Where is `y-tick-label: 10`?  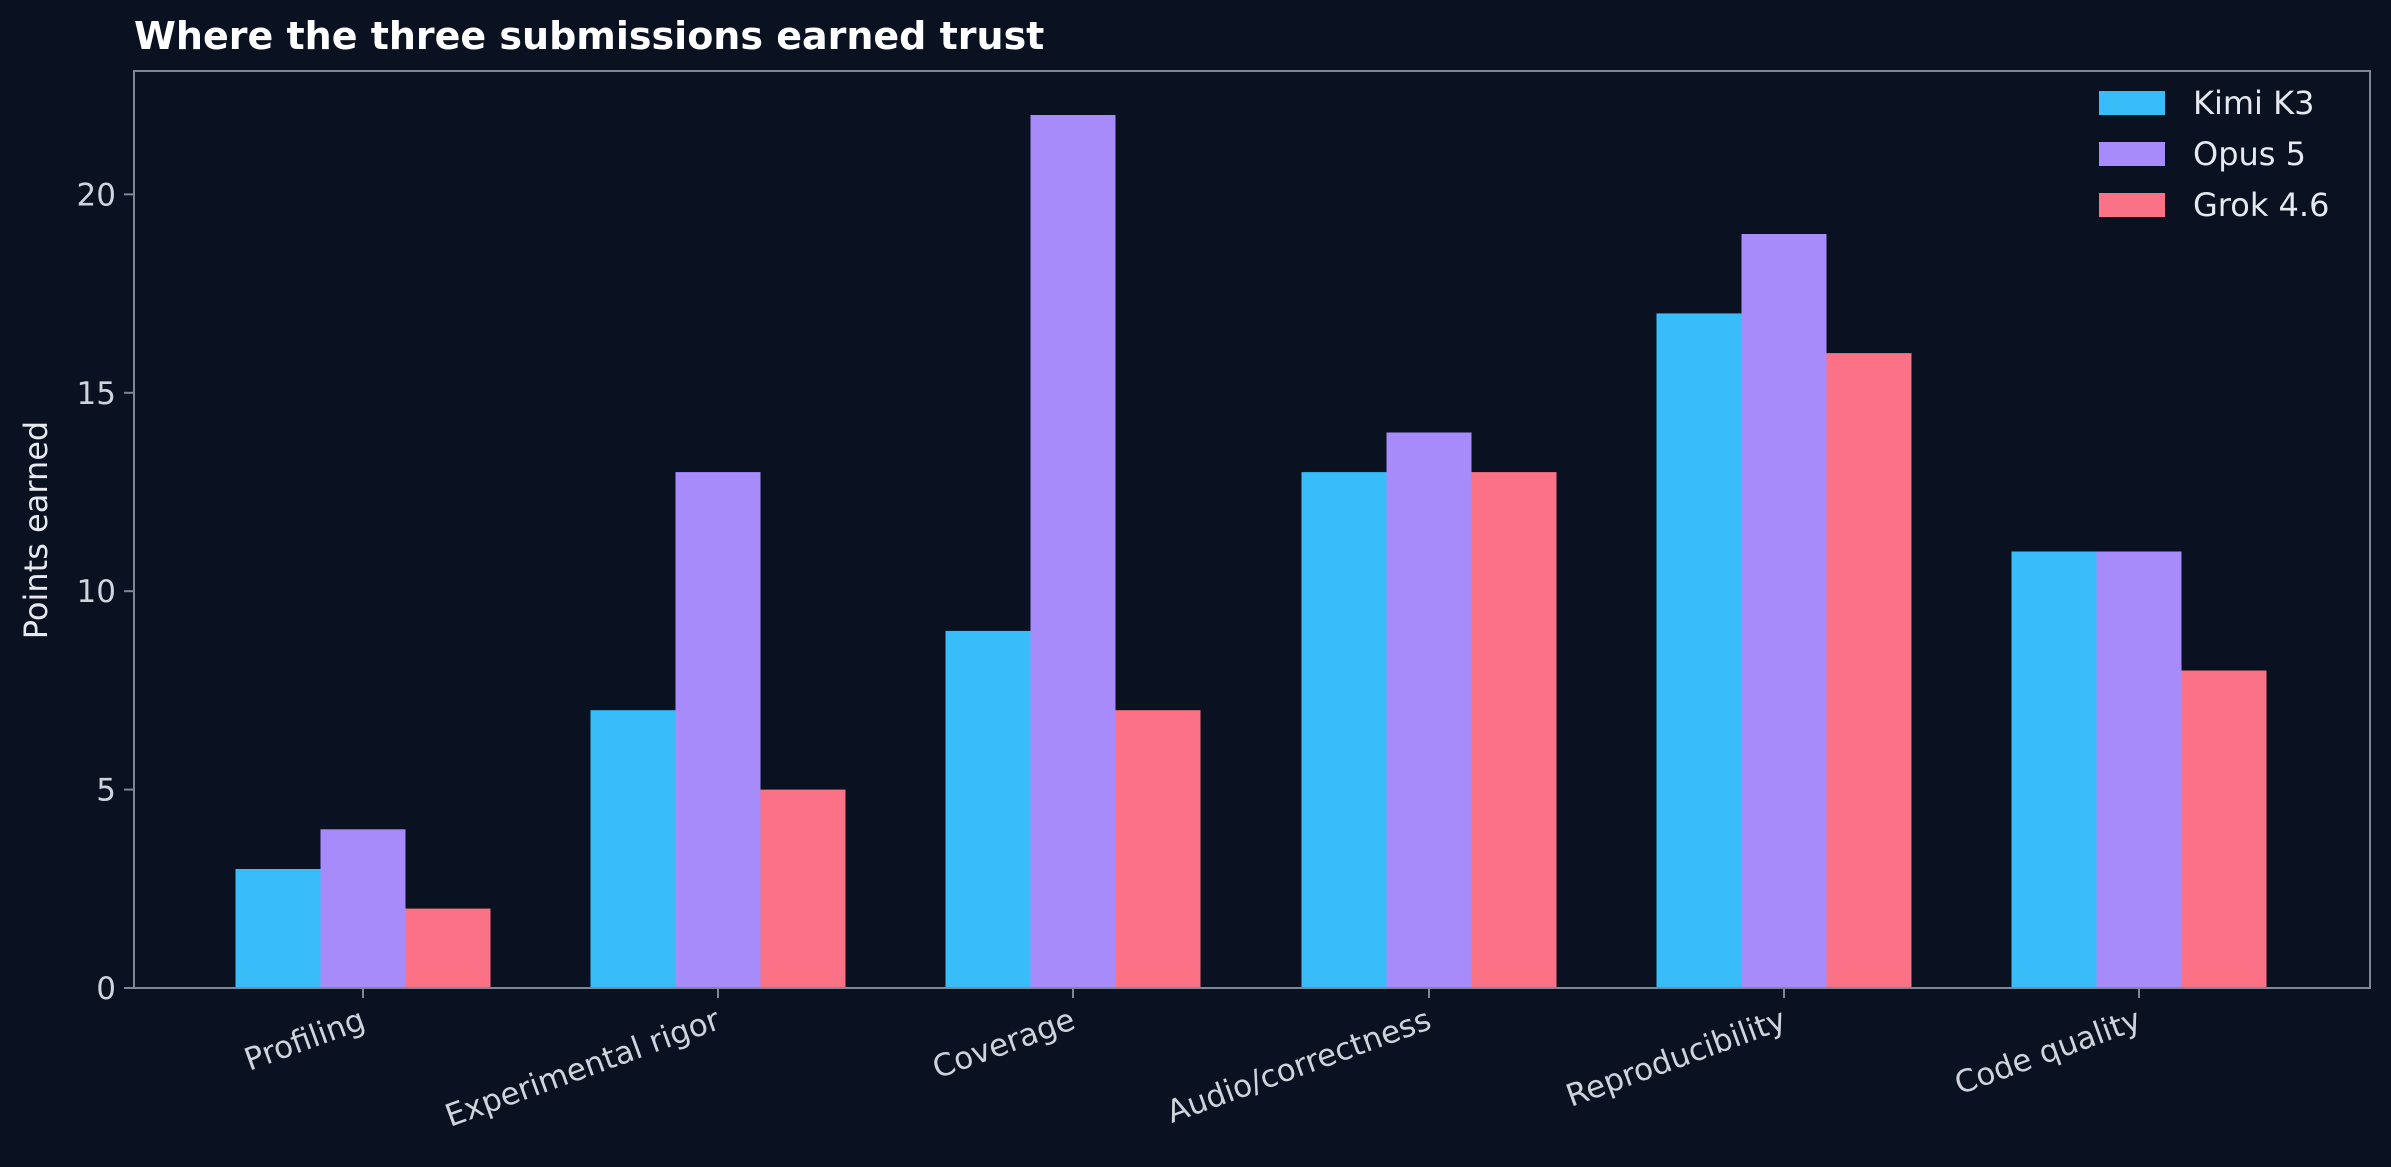 y-tick-label: 10 is located at coordinates (96, 592).